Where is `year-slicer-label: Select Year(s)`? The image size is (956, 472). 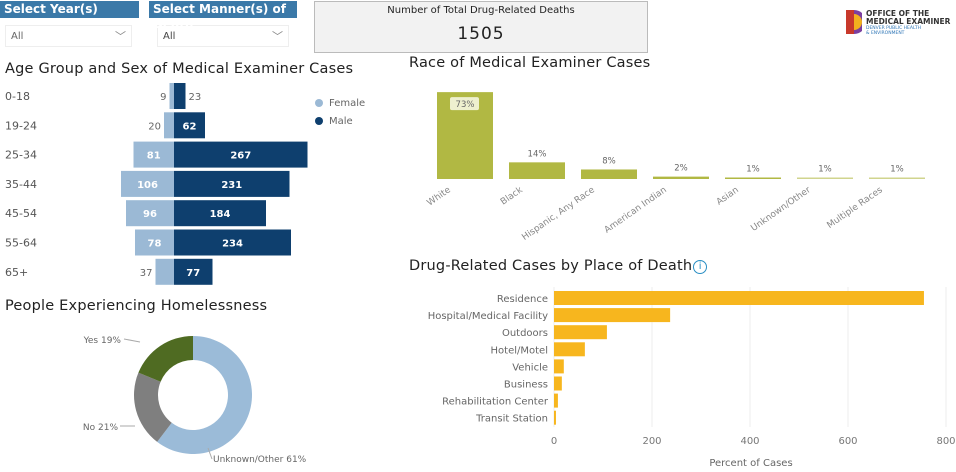
year-slicer-label: Select Year(s) is located at coordinates (69, 9).